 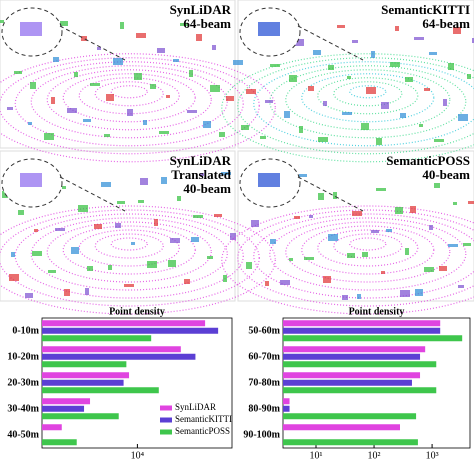 I want to click on x-tick-label: 10², so click(x=374, y=455).